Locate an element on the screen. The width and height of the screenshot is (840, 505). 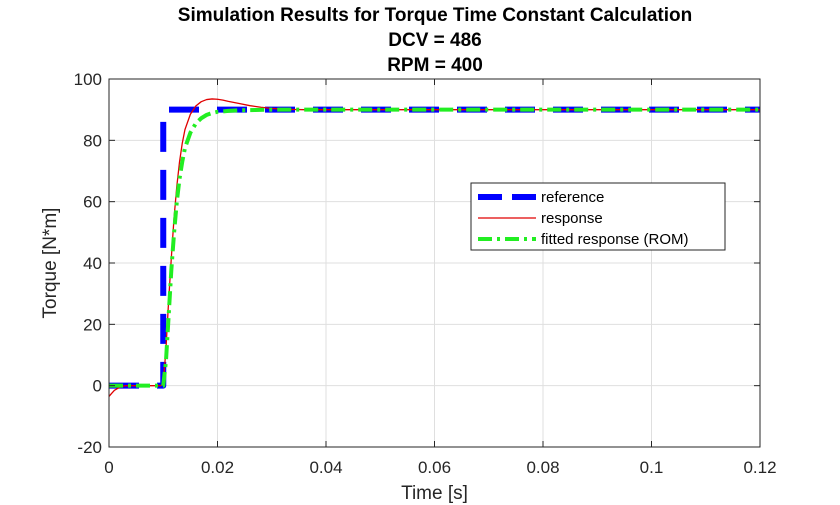
y-tick-label: 40 is located at coordinates (92, 263).